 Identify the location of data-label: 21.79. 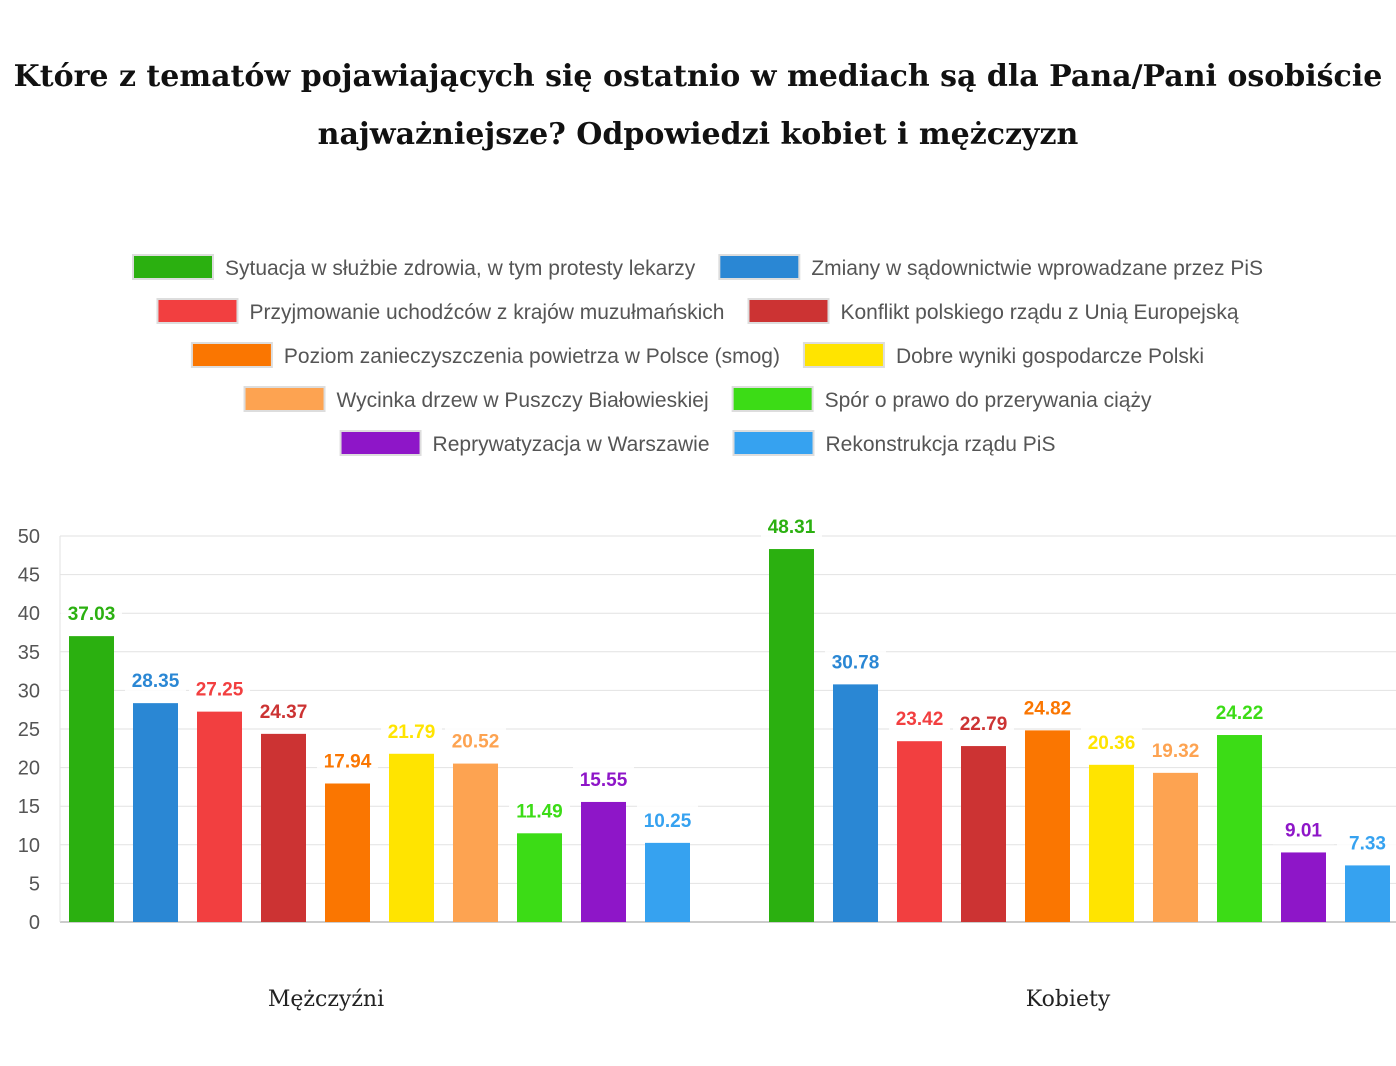
(412, 732).